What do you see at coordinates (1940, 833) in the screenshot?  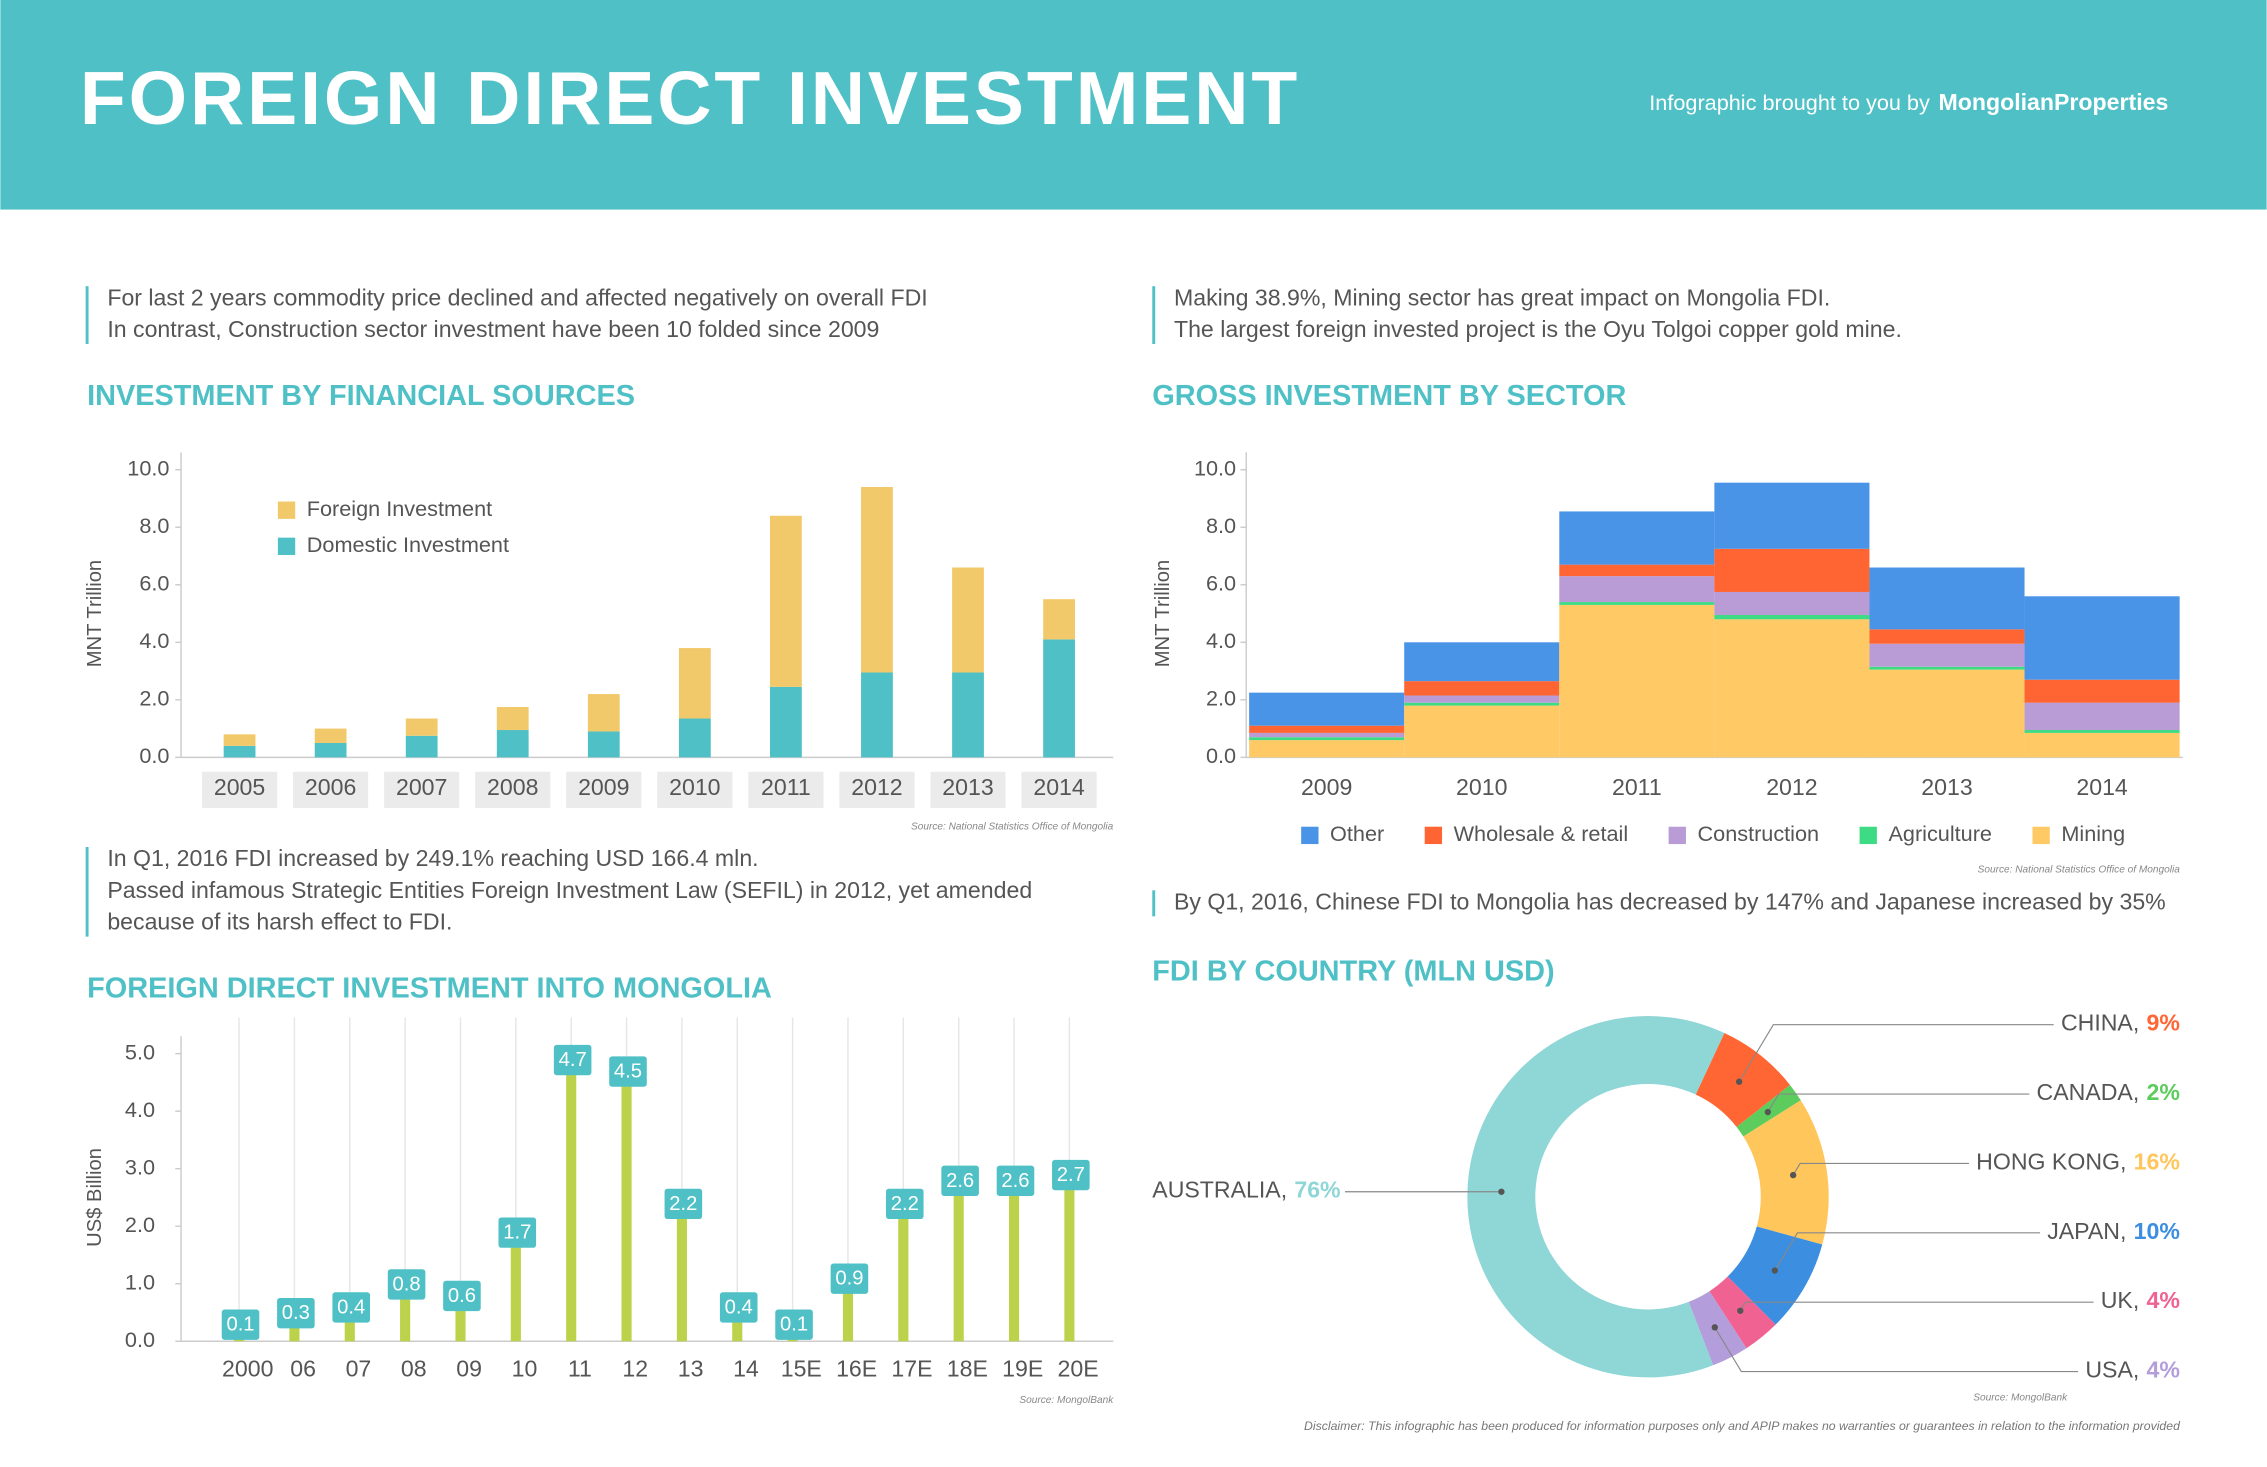 I see `legend-label: Agriculture` at bounding box center [1940, 833].